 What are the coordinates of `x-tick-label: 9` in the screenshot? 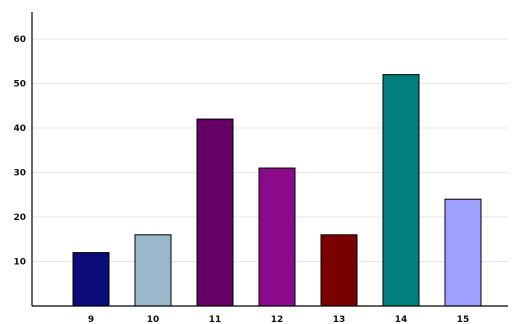 It's located at (91, 319).